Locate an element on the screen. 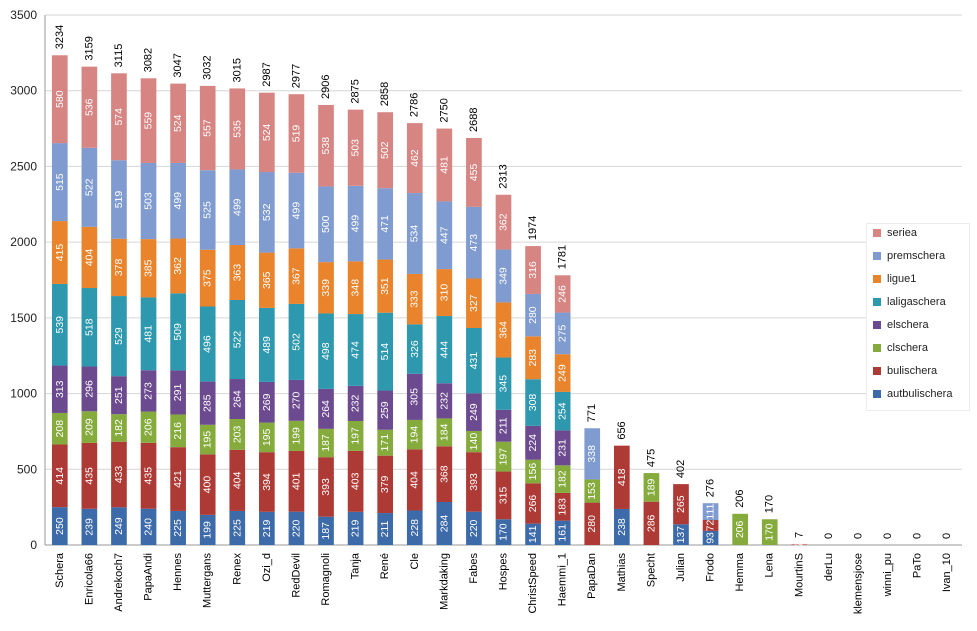 The height and width of the screenshot is (631, 977). data-label: 273 is located at coordinates (149, 391).